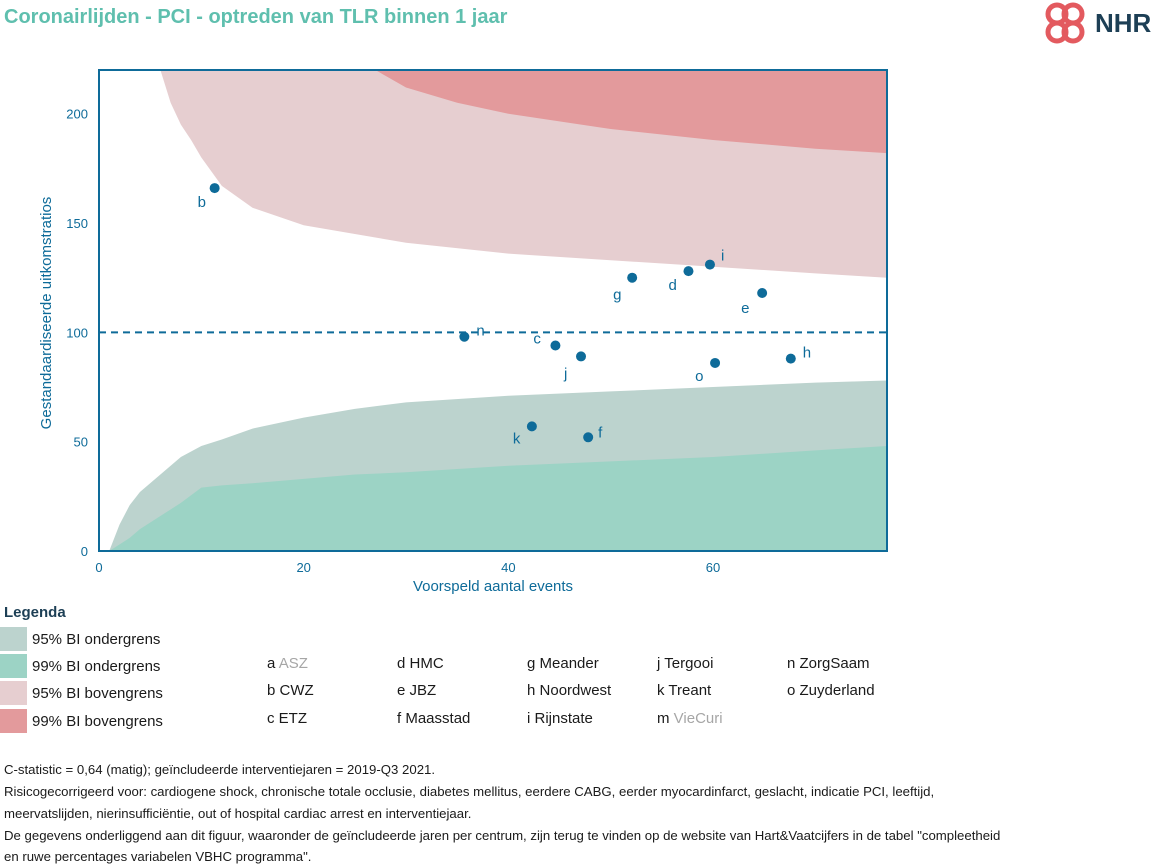  What do you see at coordinates (46, 313) in the screenshot?
I see `y-axis-label: Gestandaardiseerde uitkomstratios` at bounding box center [46, 313].